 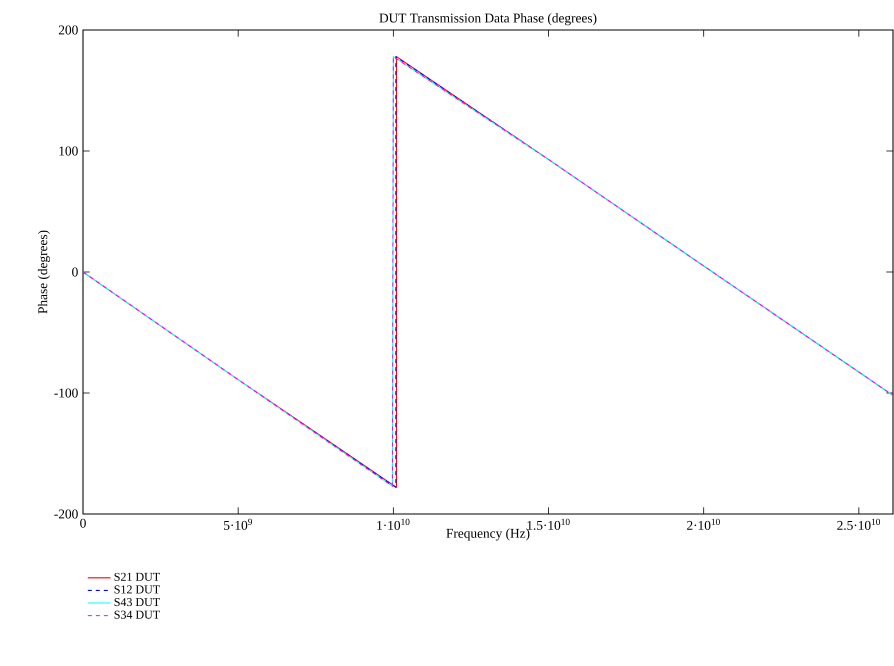 I want to click on y-tick-label: -200, so click(x=66, y=513).